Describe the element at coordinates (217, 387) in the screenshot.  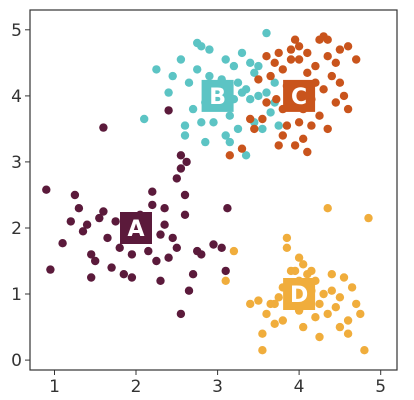
I see `x-tick-label: 3` at that location.